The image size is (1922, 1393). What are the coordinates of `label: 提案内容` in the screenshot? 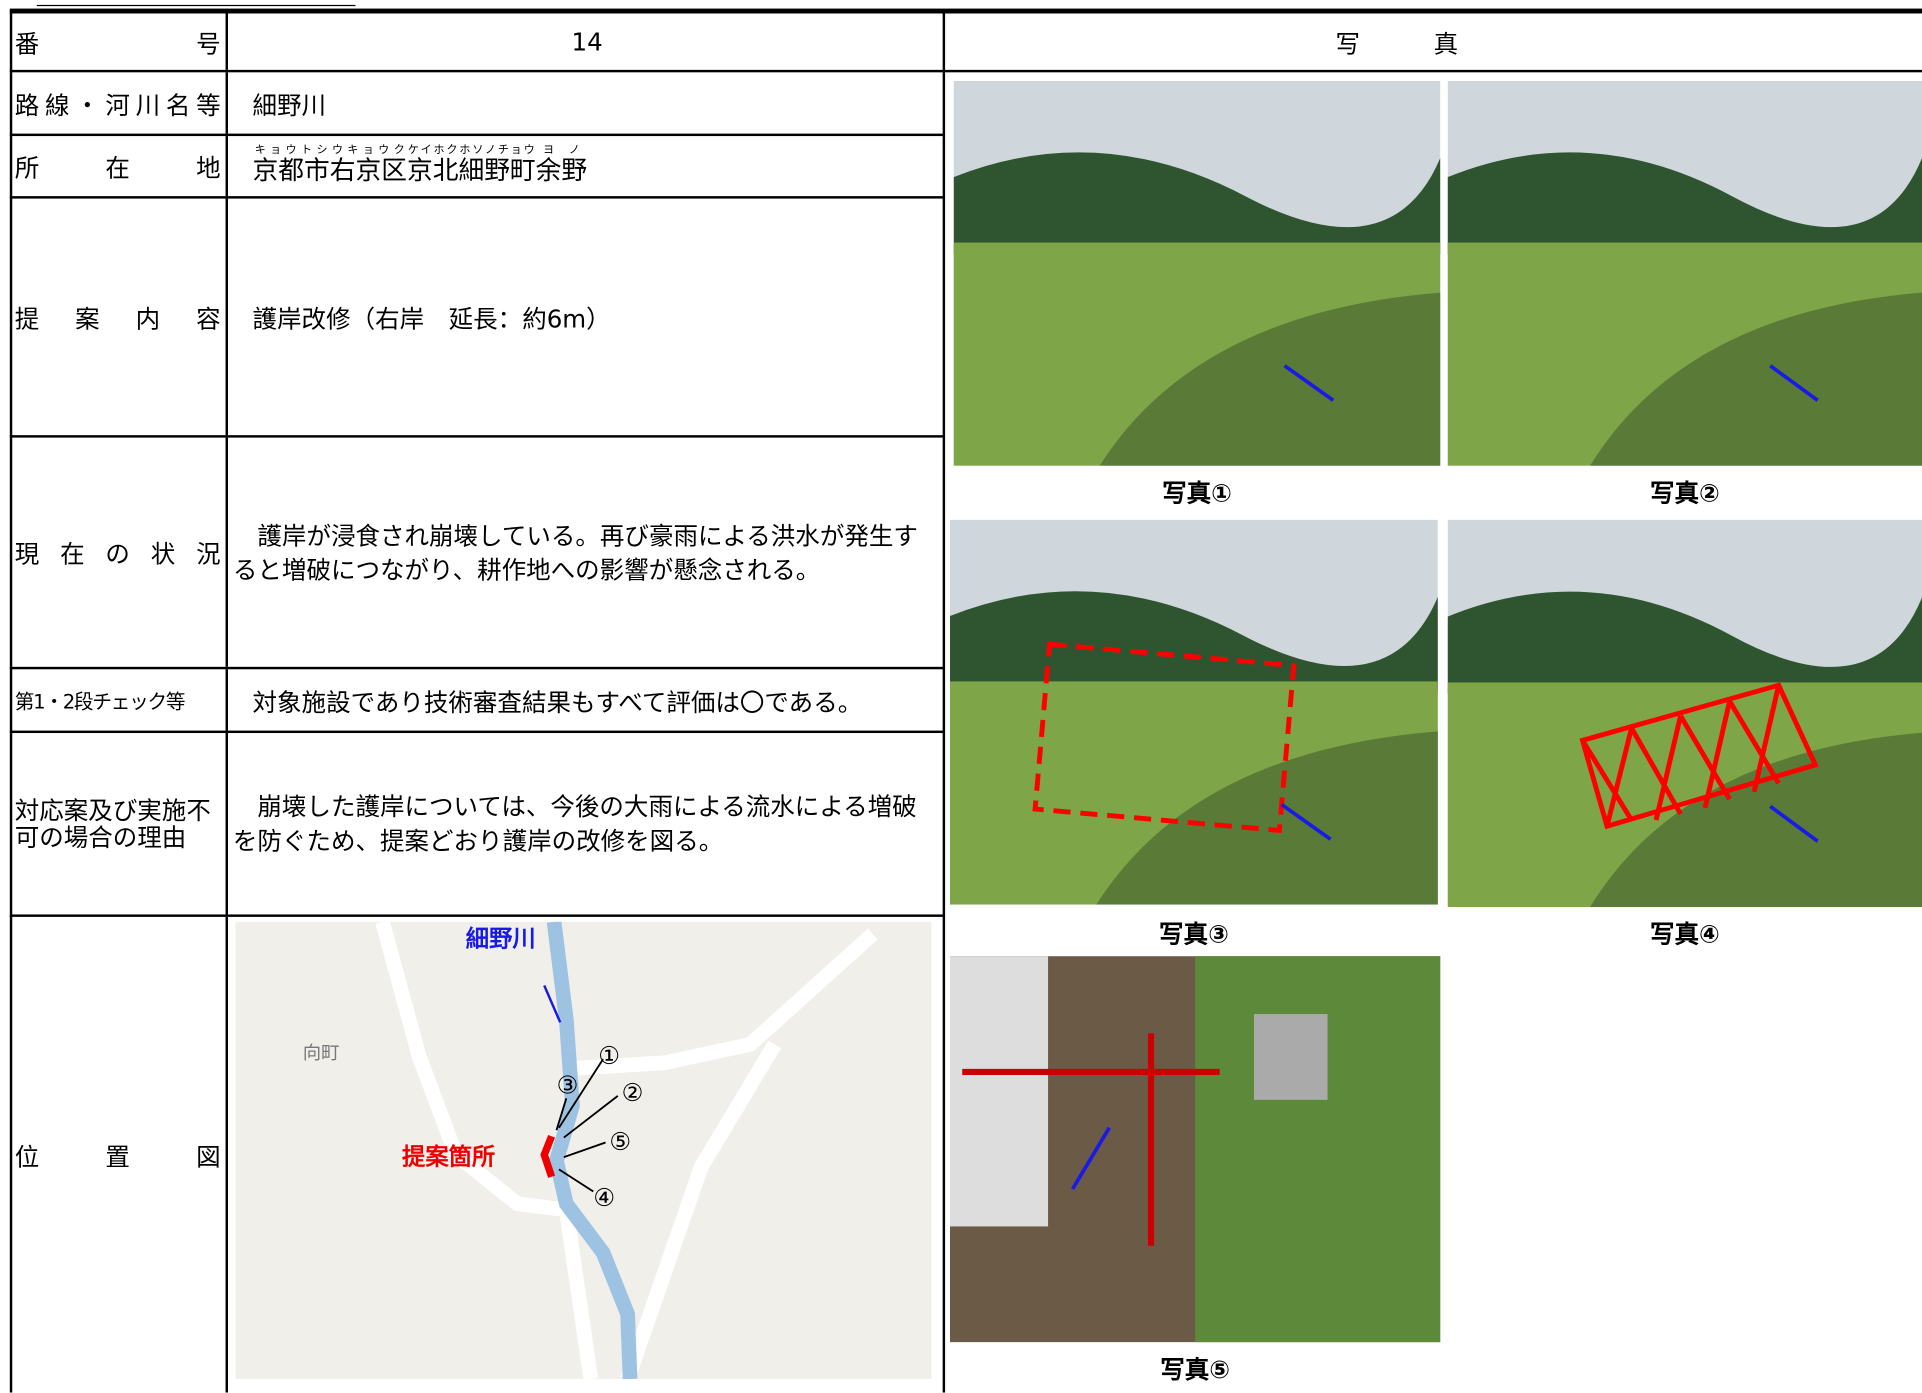 It's located at (117, 318).